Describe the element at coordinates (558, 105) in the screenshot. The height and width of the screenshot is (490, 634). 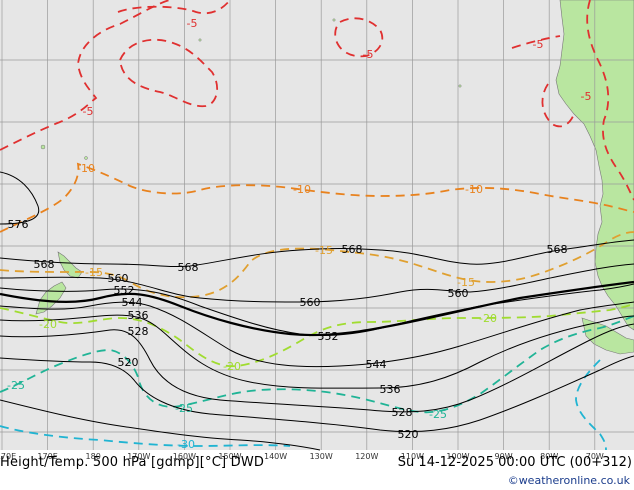
I see `isotherm-minus5-chile` at that location.